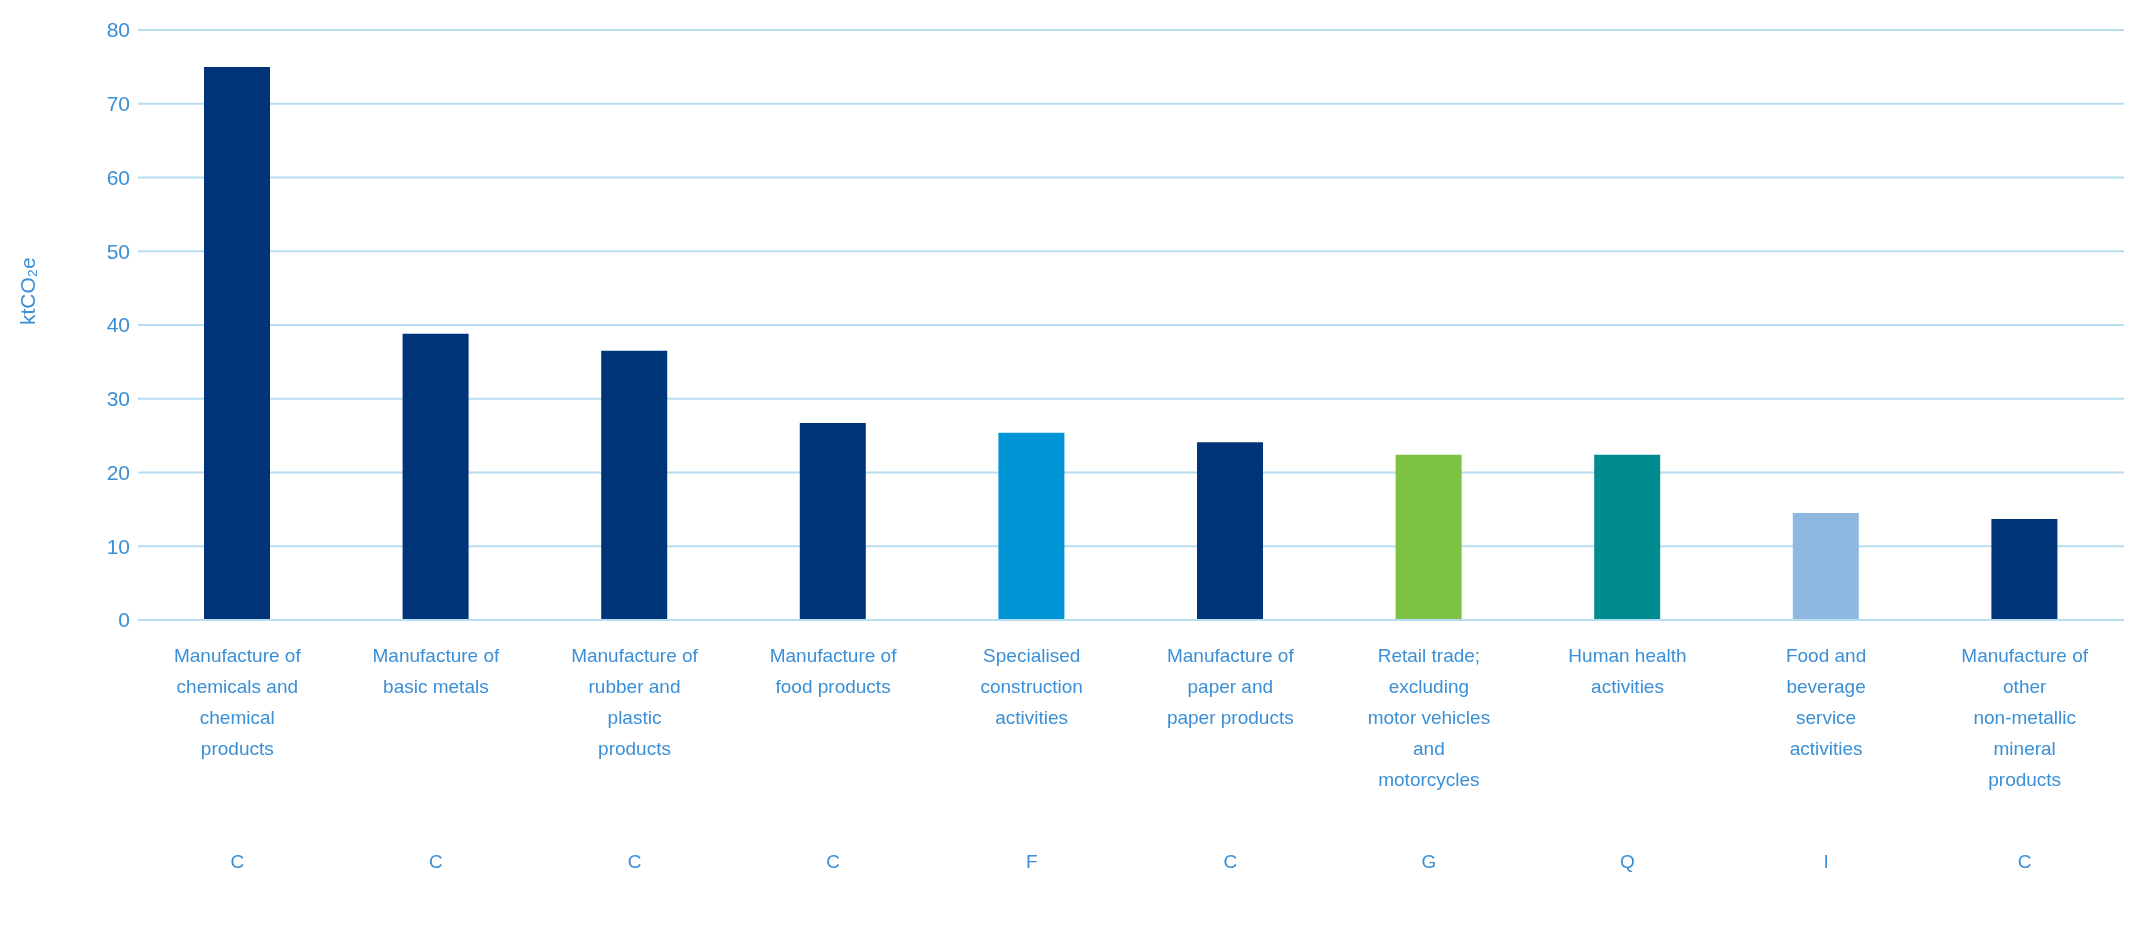  What do you see at coordinates (1627, 861) in the screenshot?
I see `text: Q` at bounding box center [1627, 861].